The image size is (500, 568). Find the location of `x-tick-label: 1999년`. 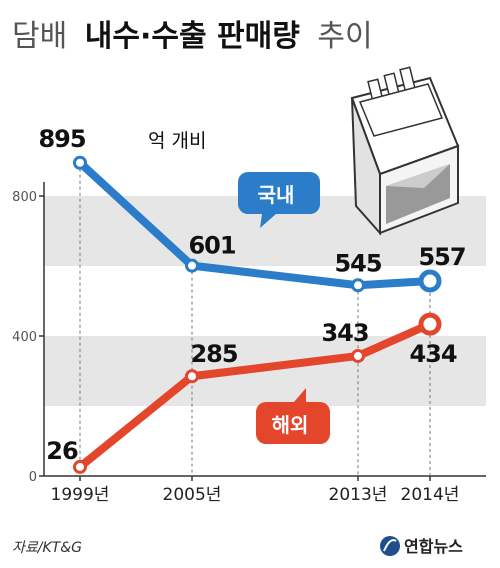

x-tick-label: 1999년 is located at coordinates (80, 495).